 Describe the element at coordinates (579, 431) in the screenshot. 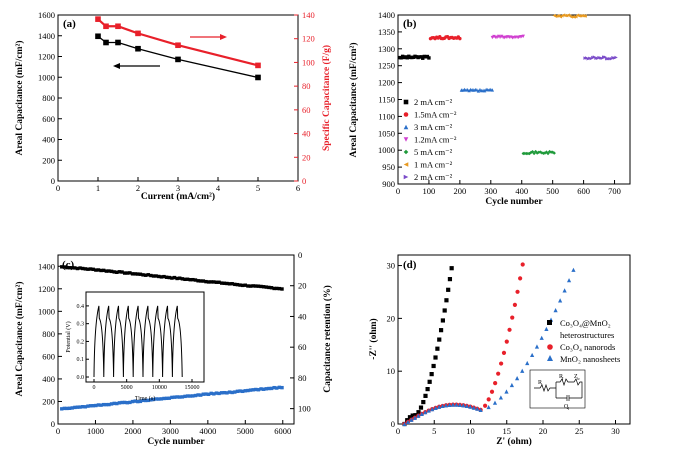

I see `d-xtick-label: 25` at that location.